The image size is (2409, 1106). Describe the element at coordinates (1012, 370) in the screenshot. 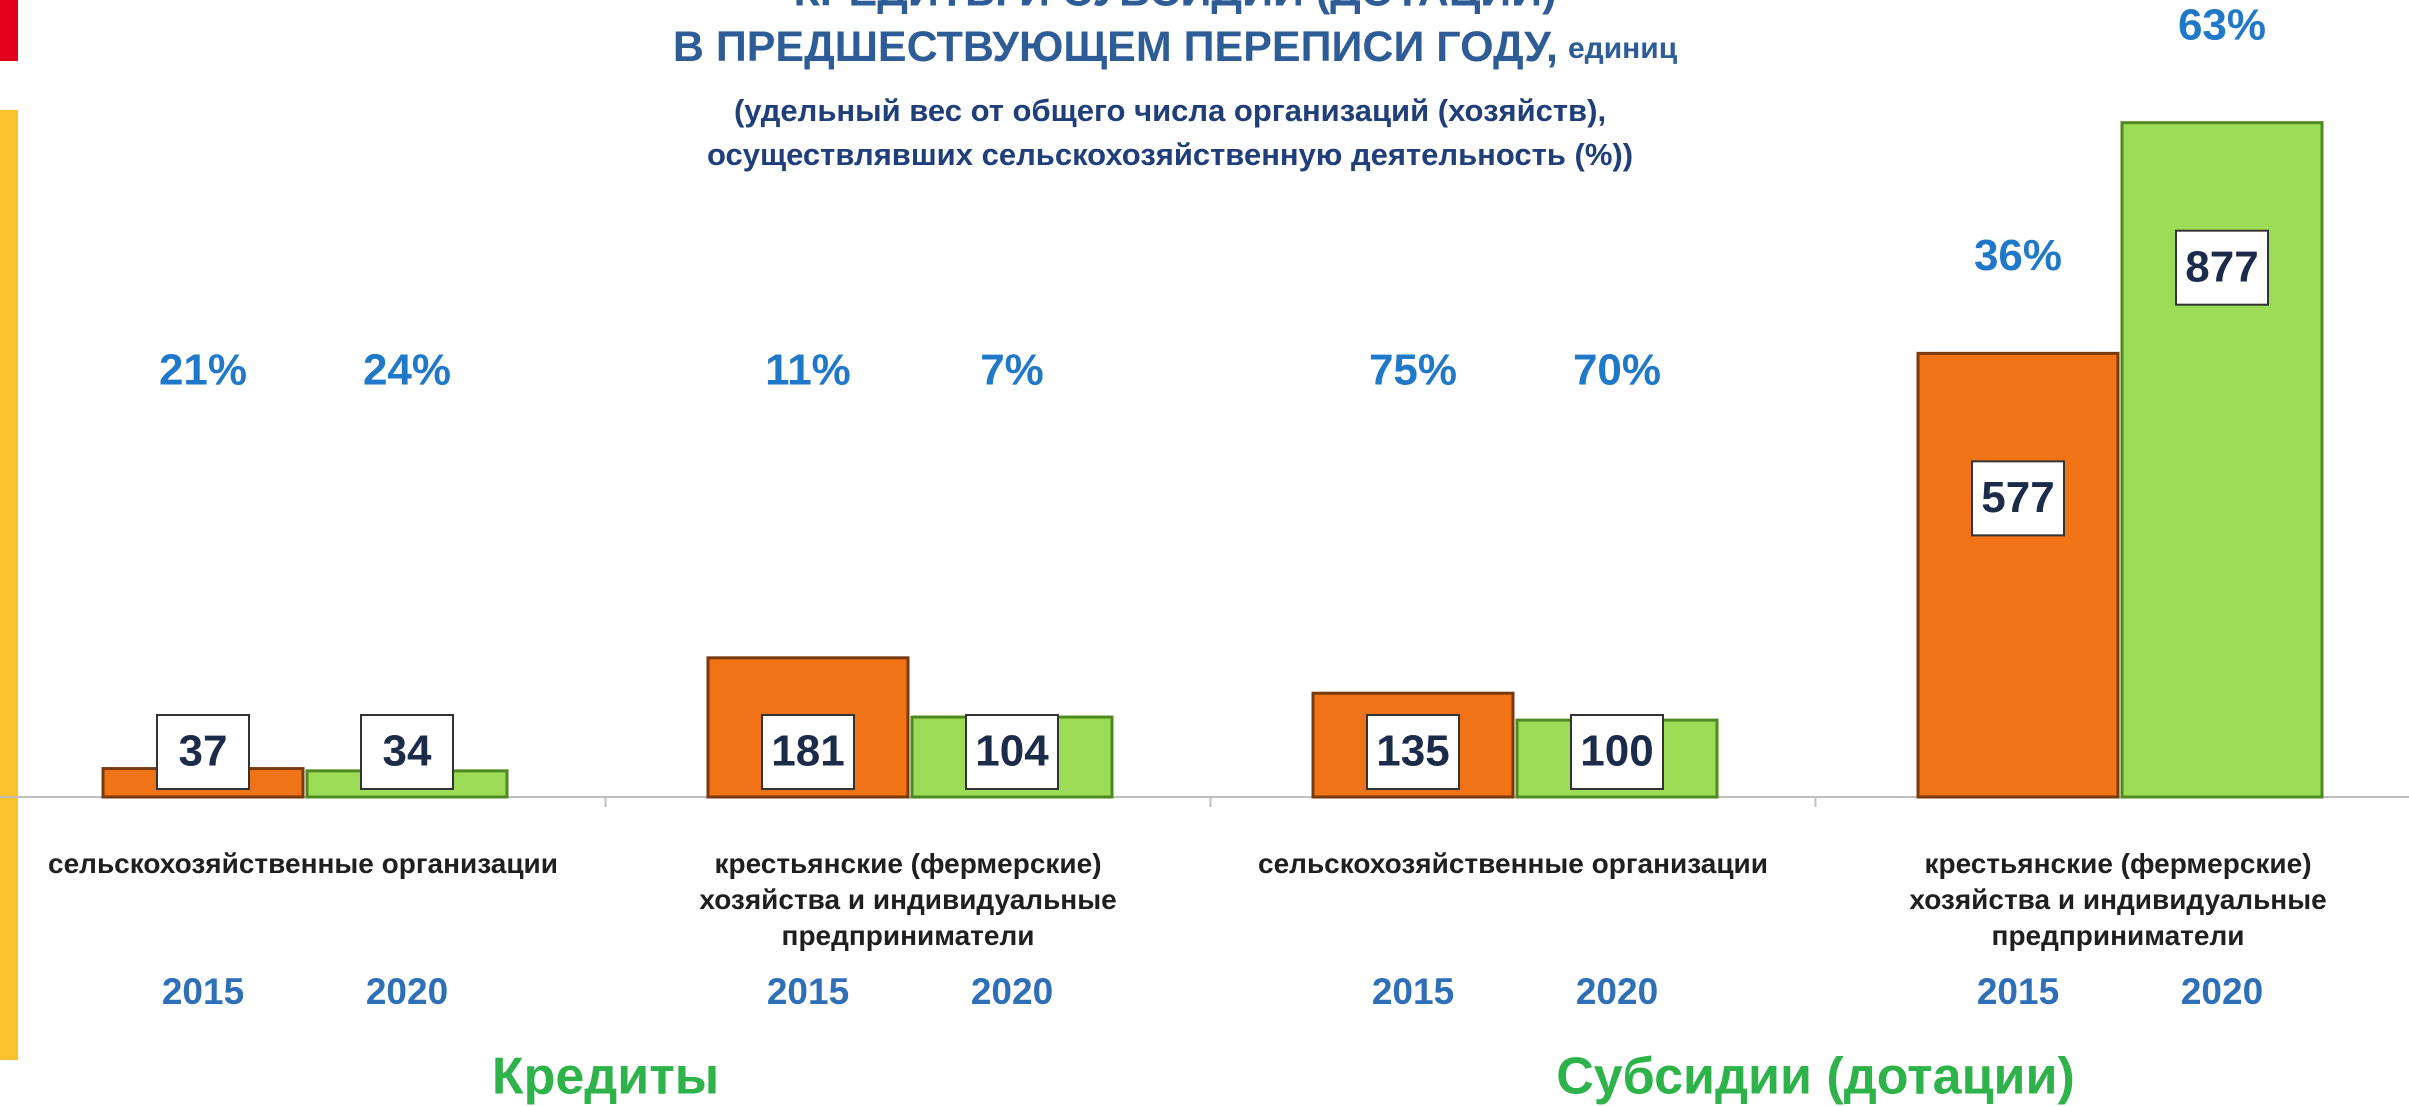

I see `share-label: 7%` at that location.